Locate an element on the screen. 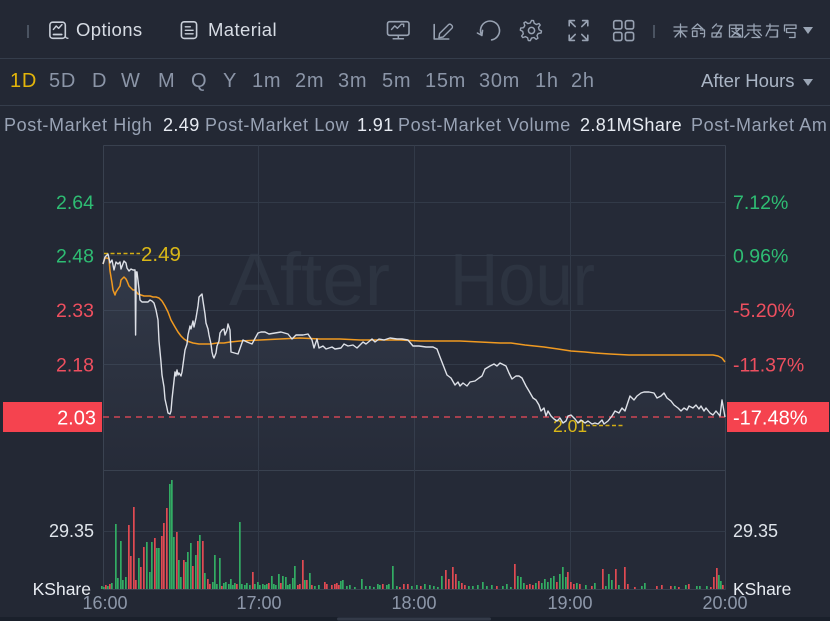 The width and height of the screenshot is (830, 621). svg-text: 0.96% is located at coordinates (760, 257).